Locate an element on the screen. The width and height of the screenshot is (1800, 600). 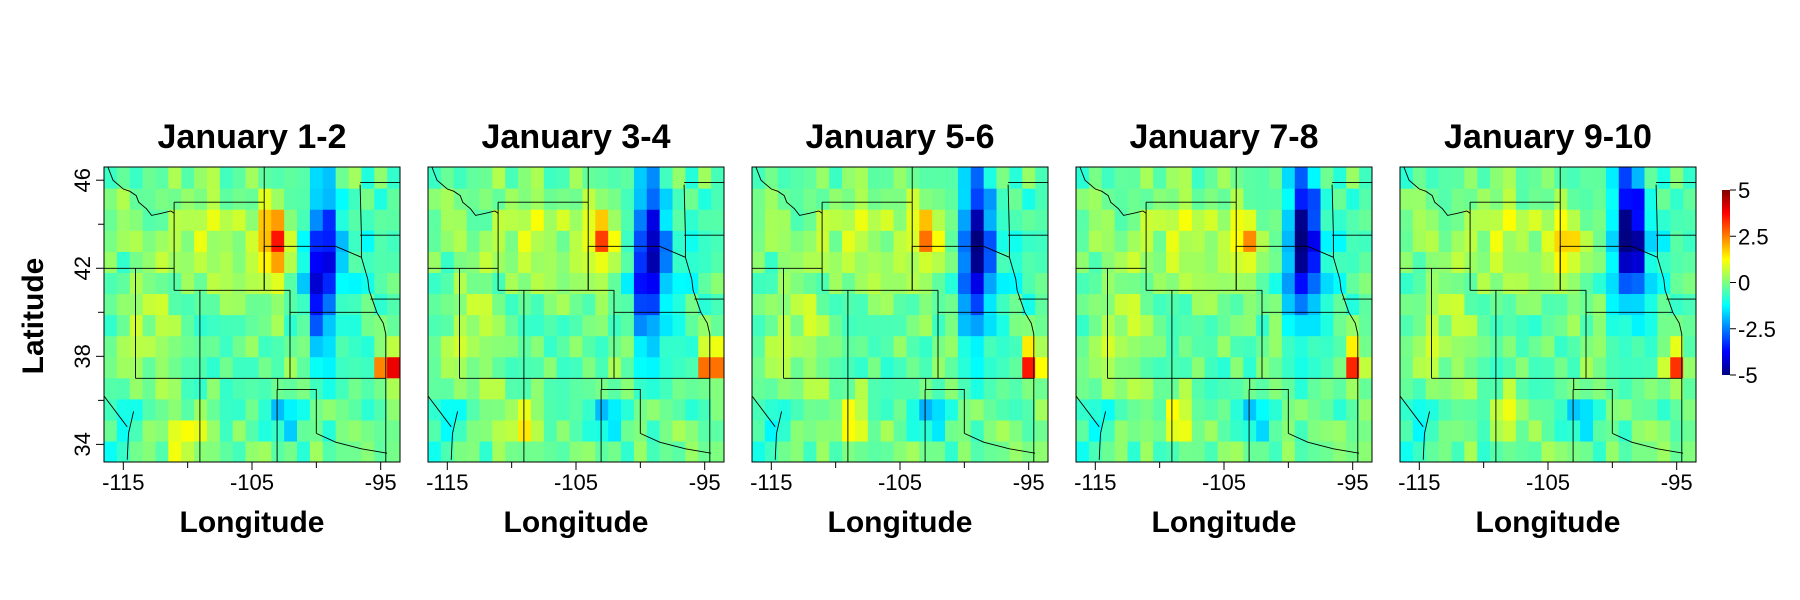
colorbar-tick-label: 2.5 is located at coordinates (1753, 236).